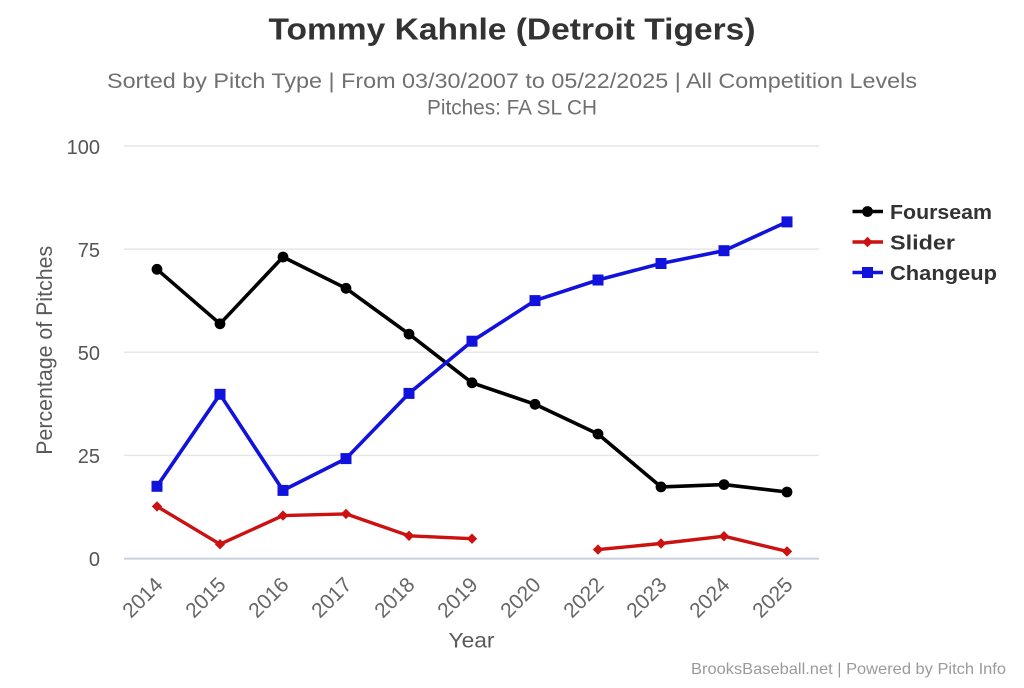 The height and width of the screenshot is (688, 1024). Describe the element at coordinates (941, 213) in the screenshot. I see `svg-text: Fourseam` at that location.